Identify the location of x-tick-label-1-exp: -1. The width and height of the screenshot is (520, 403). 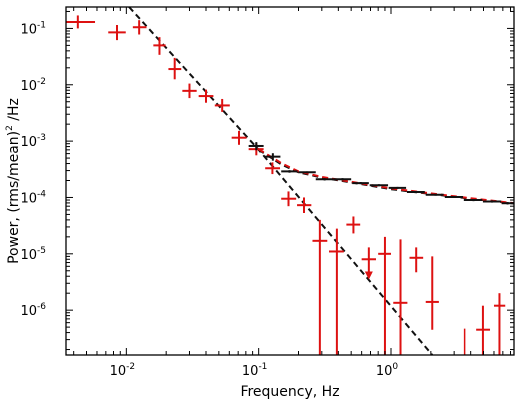
(262, 367).